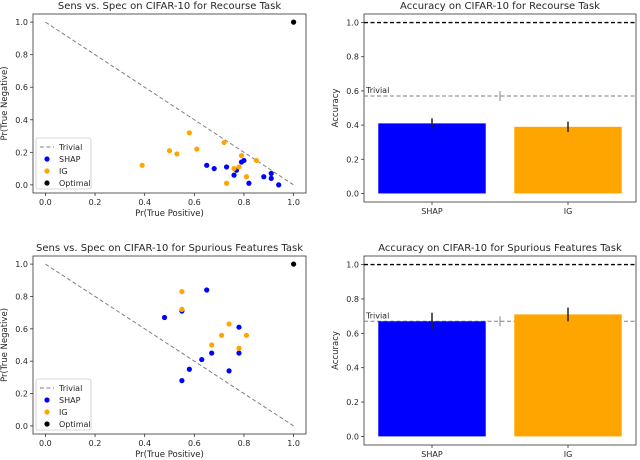 Image resolution: width=640 pixels, height=460 pixels. Describe the element at coordinates (293, 443) in the screenshot. I see `x-tick-label: 1.0` at that location.